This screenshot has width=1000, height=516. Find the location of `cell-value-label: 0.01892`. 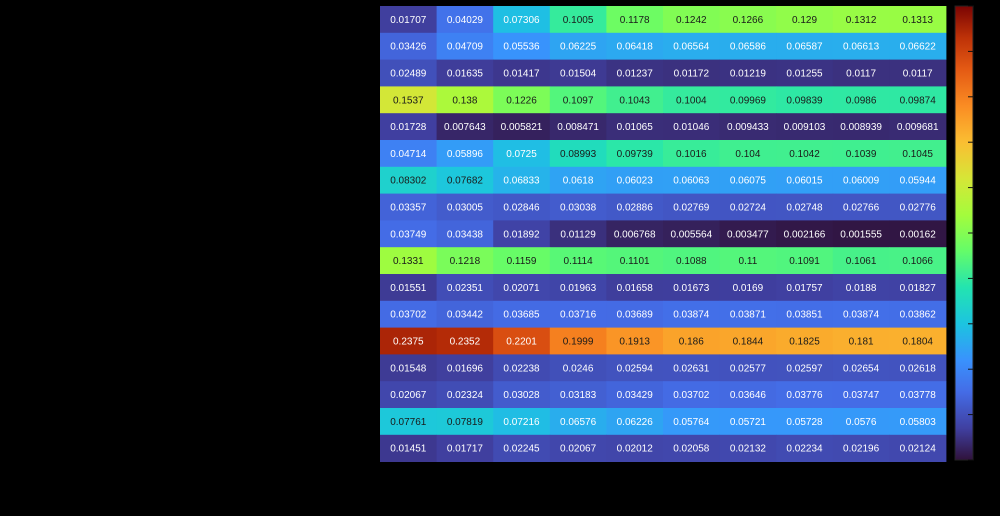

cell-value-label: 0.01892 is located at coordinates (521, 234).